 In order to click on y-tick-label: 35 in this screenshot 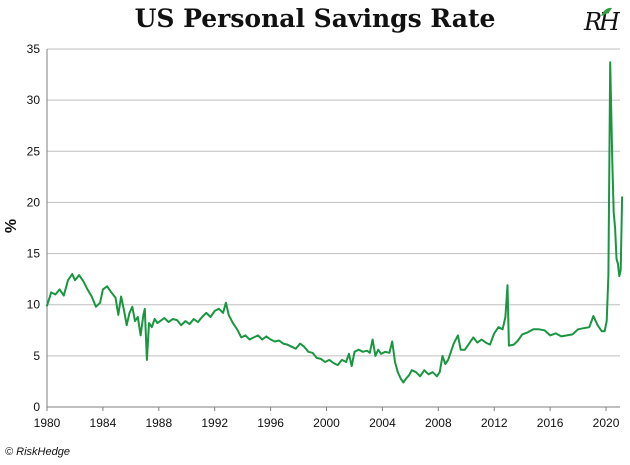, I will do `click(34, 49)`.